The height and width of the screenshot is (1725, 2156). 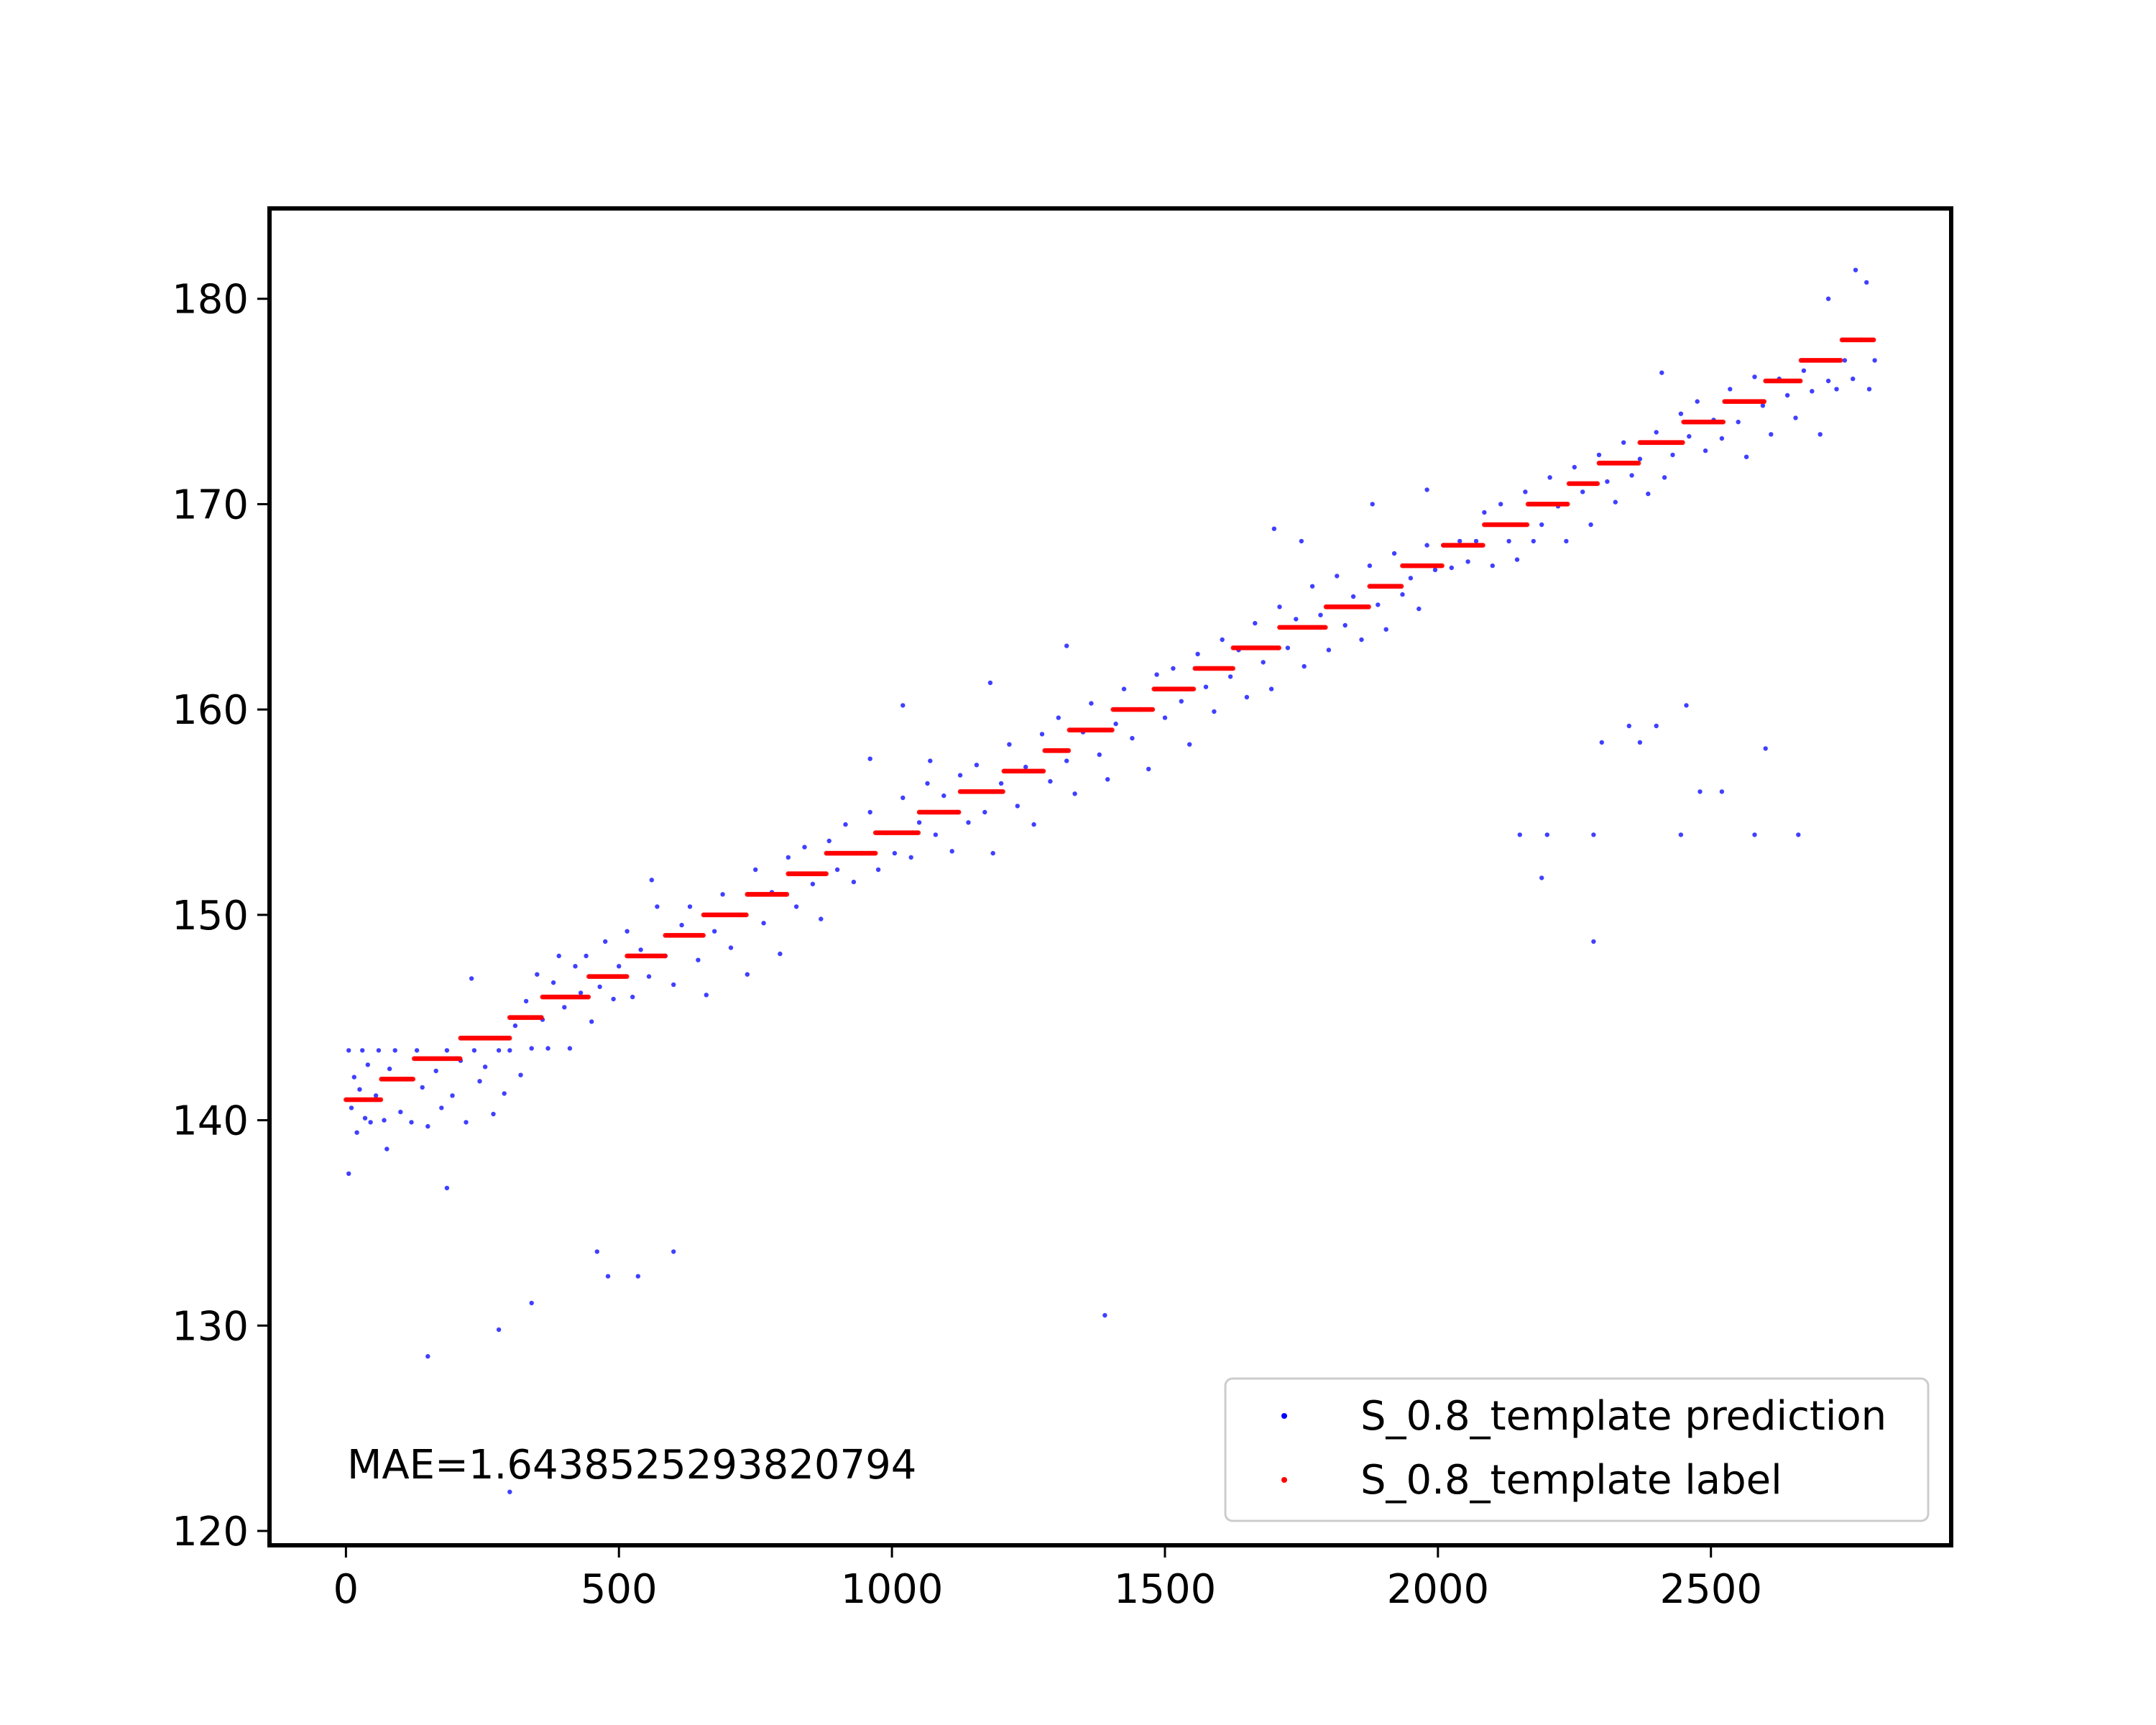 What do you see at coordinates (1577, 1449) in the screenshot?
I see `legend-box` at bounding box center [1577, 1449].